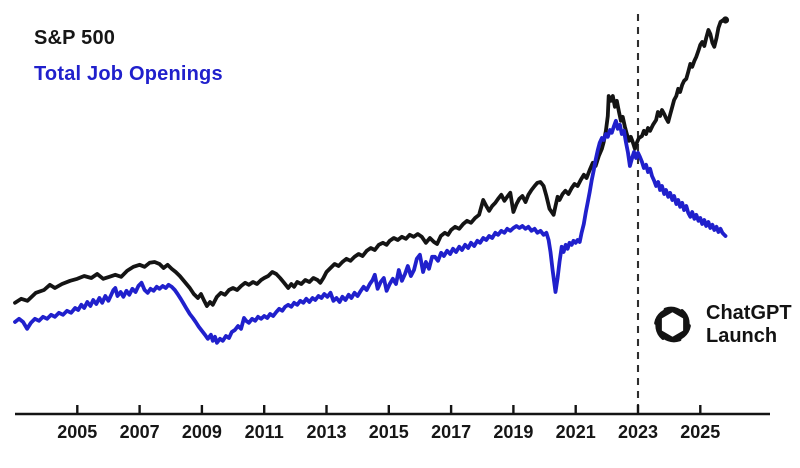  What do you see at coordinates (742, 335) in the screenshot?
I see `annotation-line2: Launch` at bounding box center [742, 335].